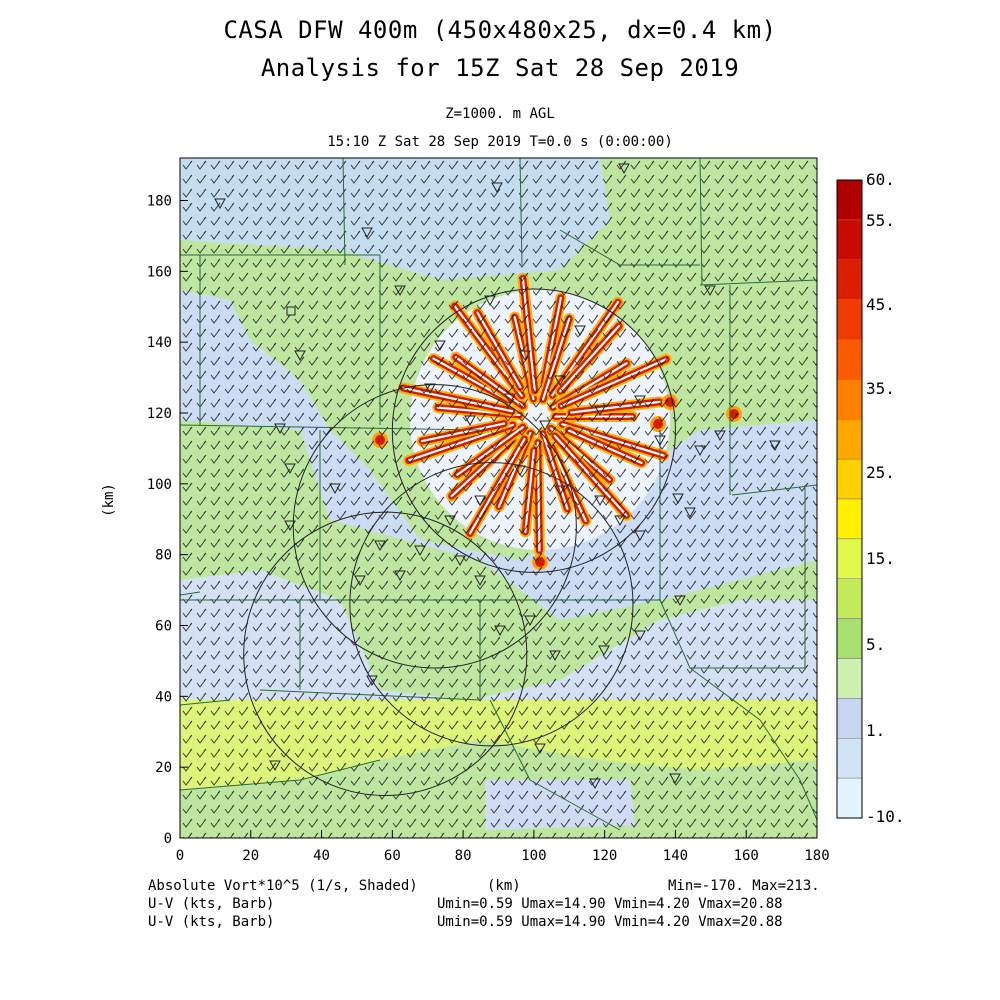 This screenshot has width=1000, height=1000. Describe the element at coordinates (211, 904) in the screenshot. I see `wind-label-1: U-V (kts, Barb)` at that location.